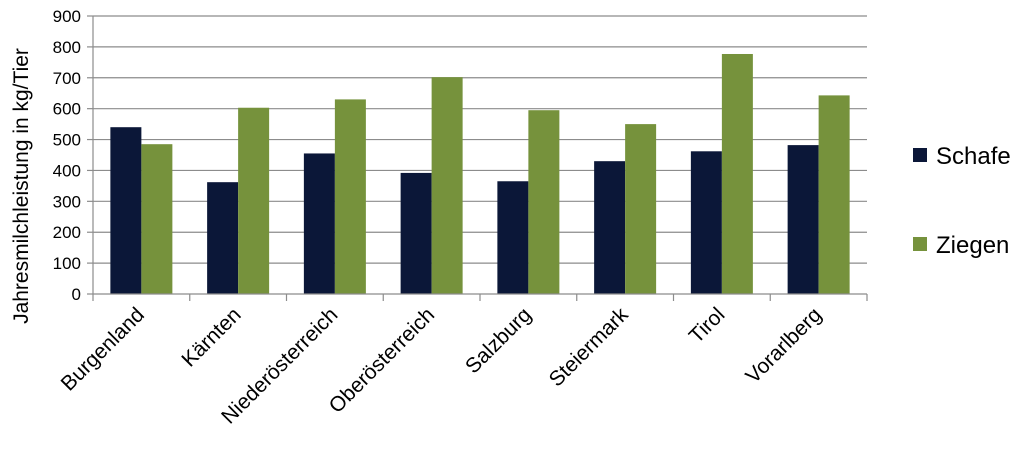  I want to click on legend: Schafe Ziegen, so click(962, 201).